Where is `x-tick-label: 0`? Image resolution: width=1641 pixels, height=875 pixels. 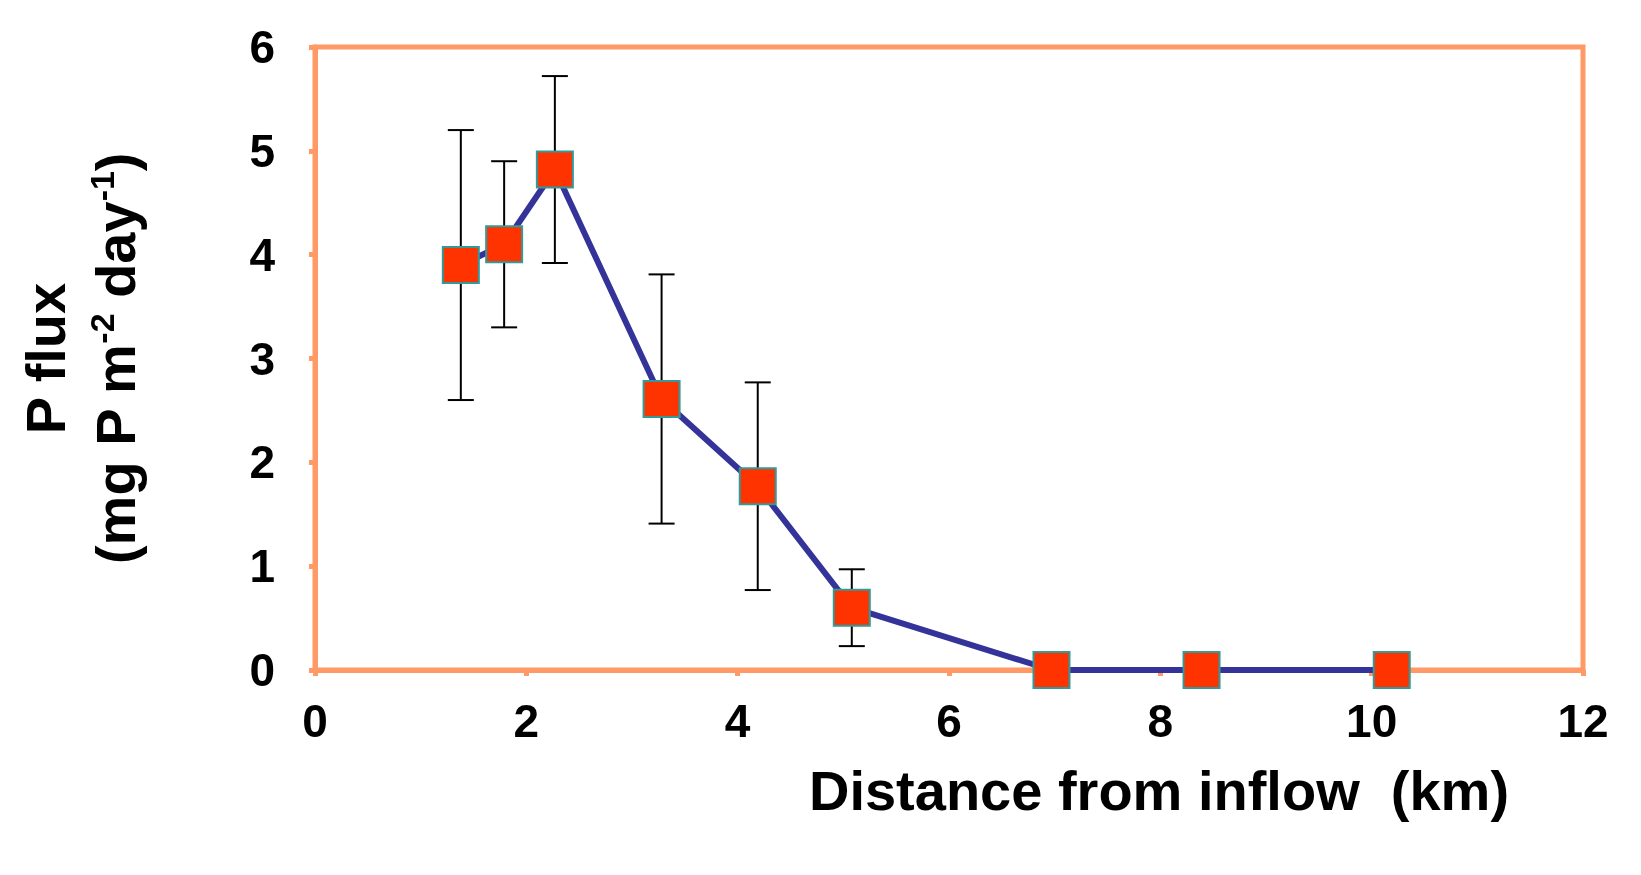 x-tick-label: 0 is located at coordinates (315, 721).